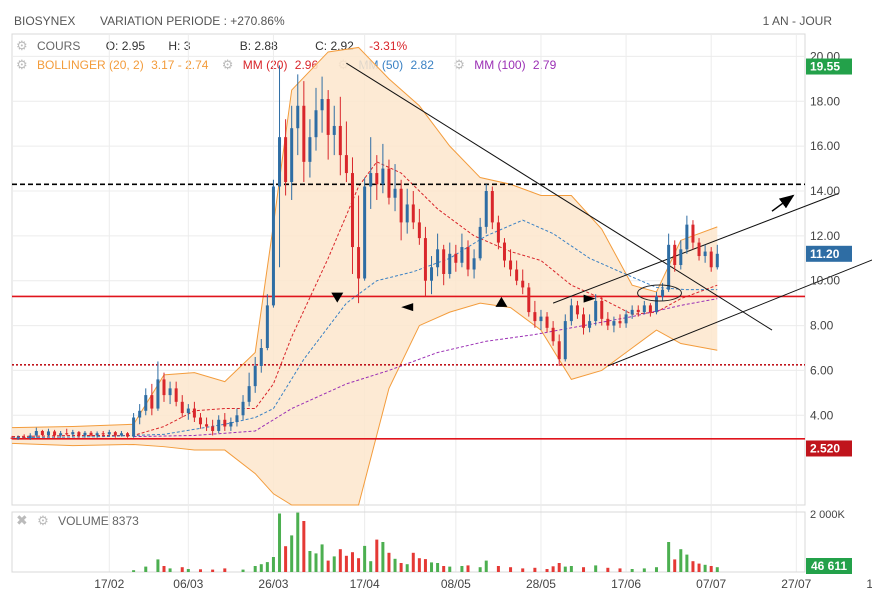 Image resolution: width=872 pixels, height=600 pixels. Describe the element at coordinates (829, 566) in the screenshot. I see `volume-last-badge: 46 611` at that location.